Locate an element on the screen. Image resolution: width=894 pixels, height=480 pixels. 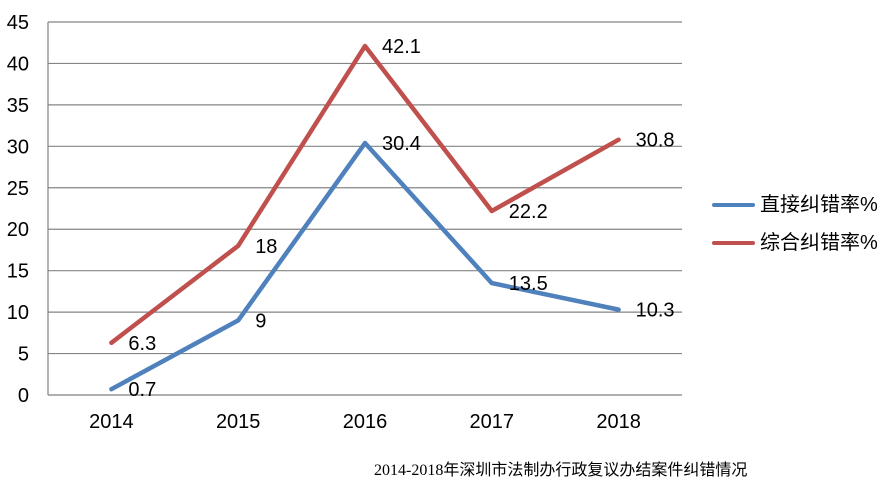
x-axis-tick-label: 2014 is located at coordinates (111, 422).